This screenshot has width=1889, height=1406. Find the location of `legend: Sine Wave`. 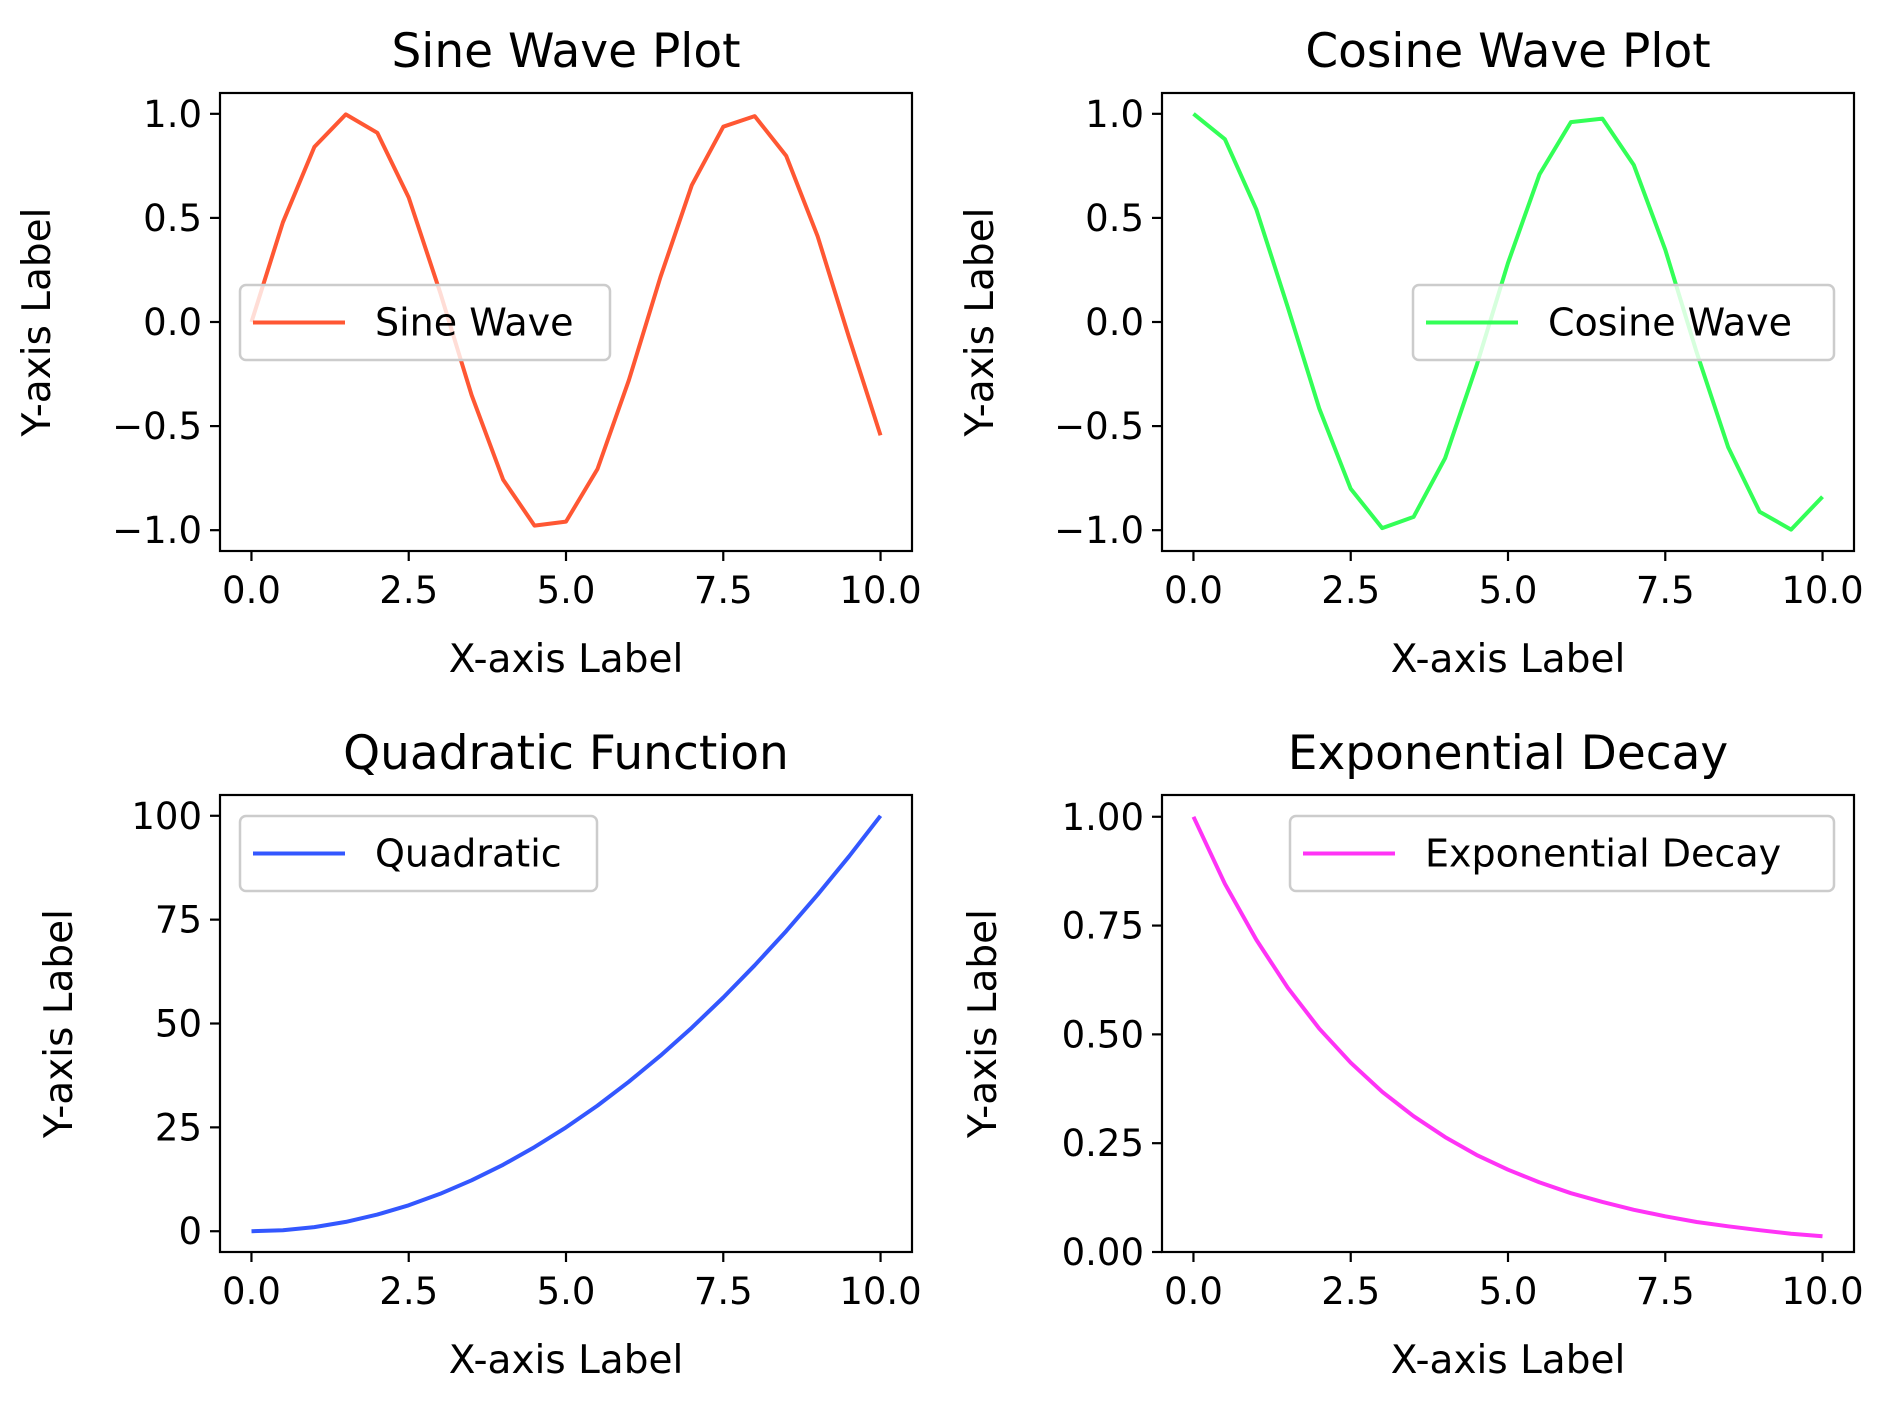

legend: Sine Wave is located at coordinates (425, 322).